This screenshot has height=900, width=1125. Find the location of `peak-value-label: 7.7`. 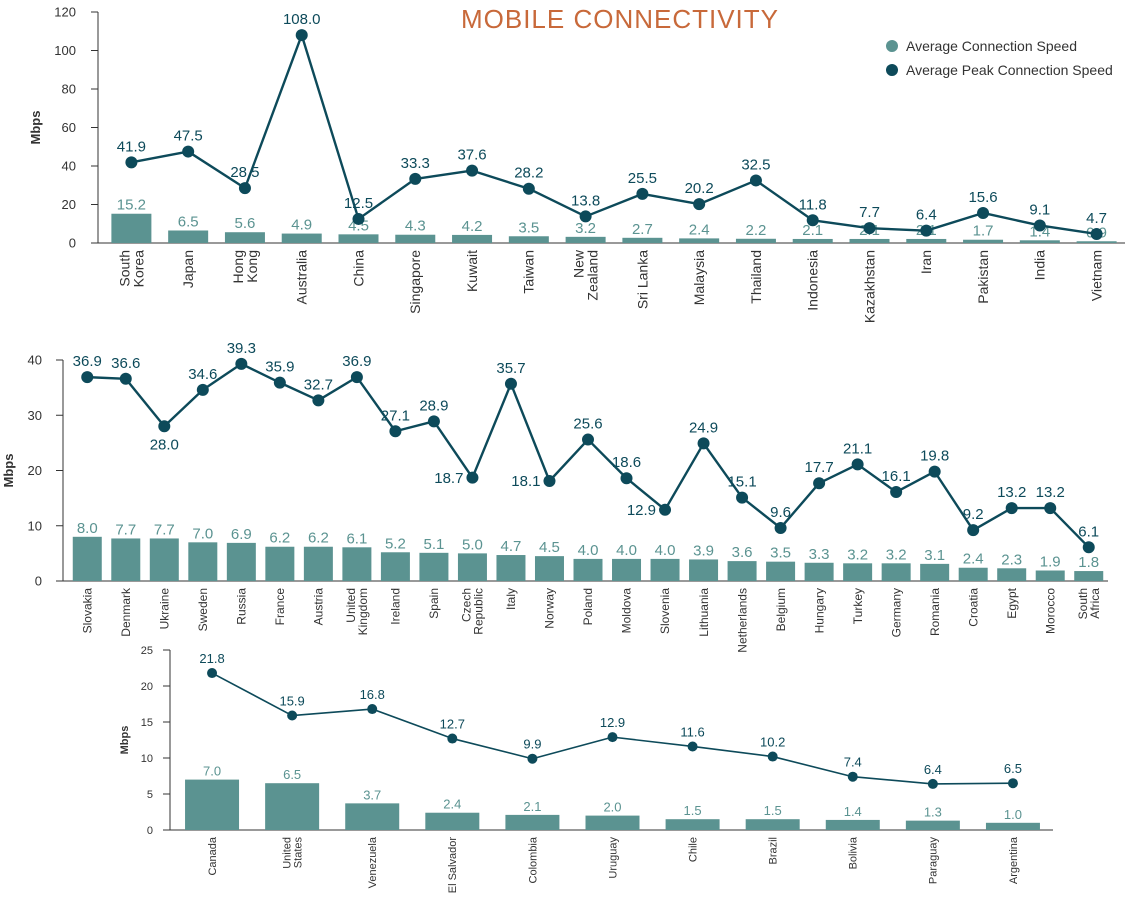

peak-value-label: 7.7 is located at coordinates (869, 212).